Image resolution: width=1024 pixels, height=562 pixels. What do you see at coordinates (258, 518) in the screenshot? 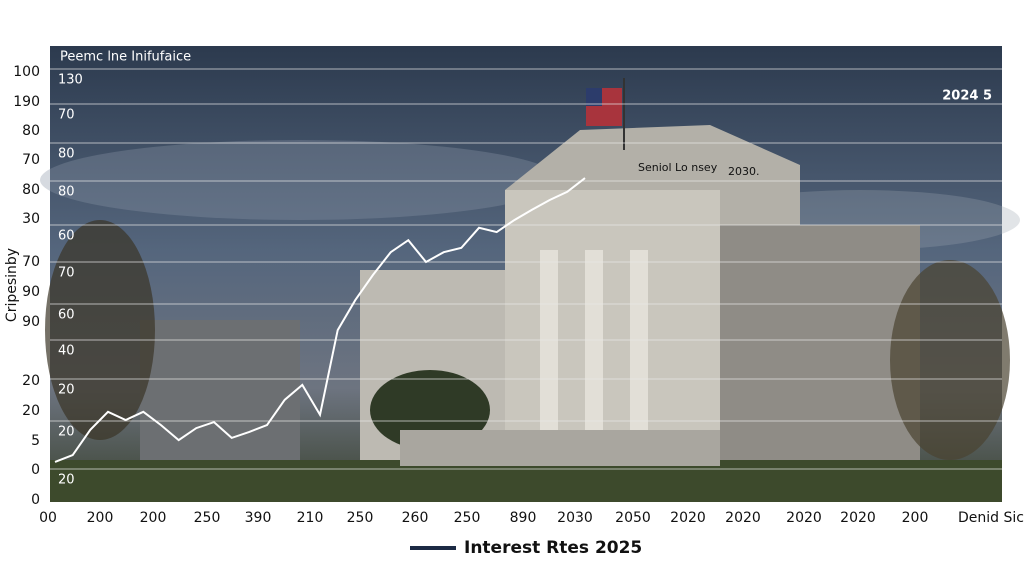
I see `x-tick-label: 390` at bounding box center [258, 518].